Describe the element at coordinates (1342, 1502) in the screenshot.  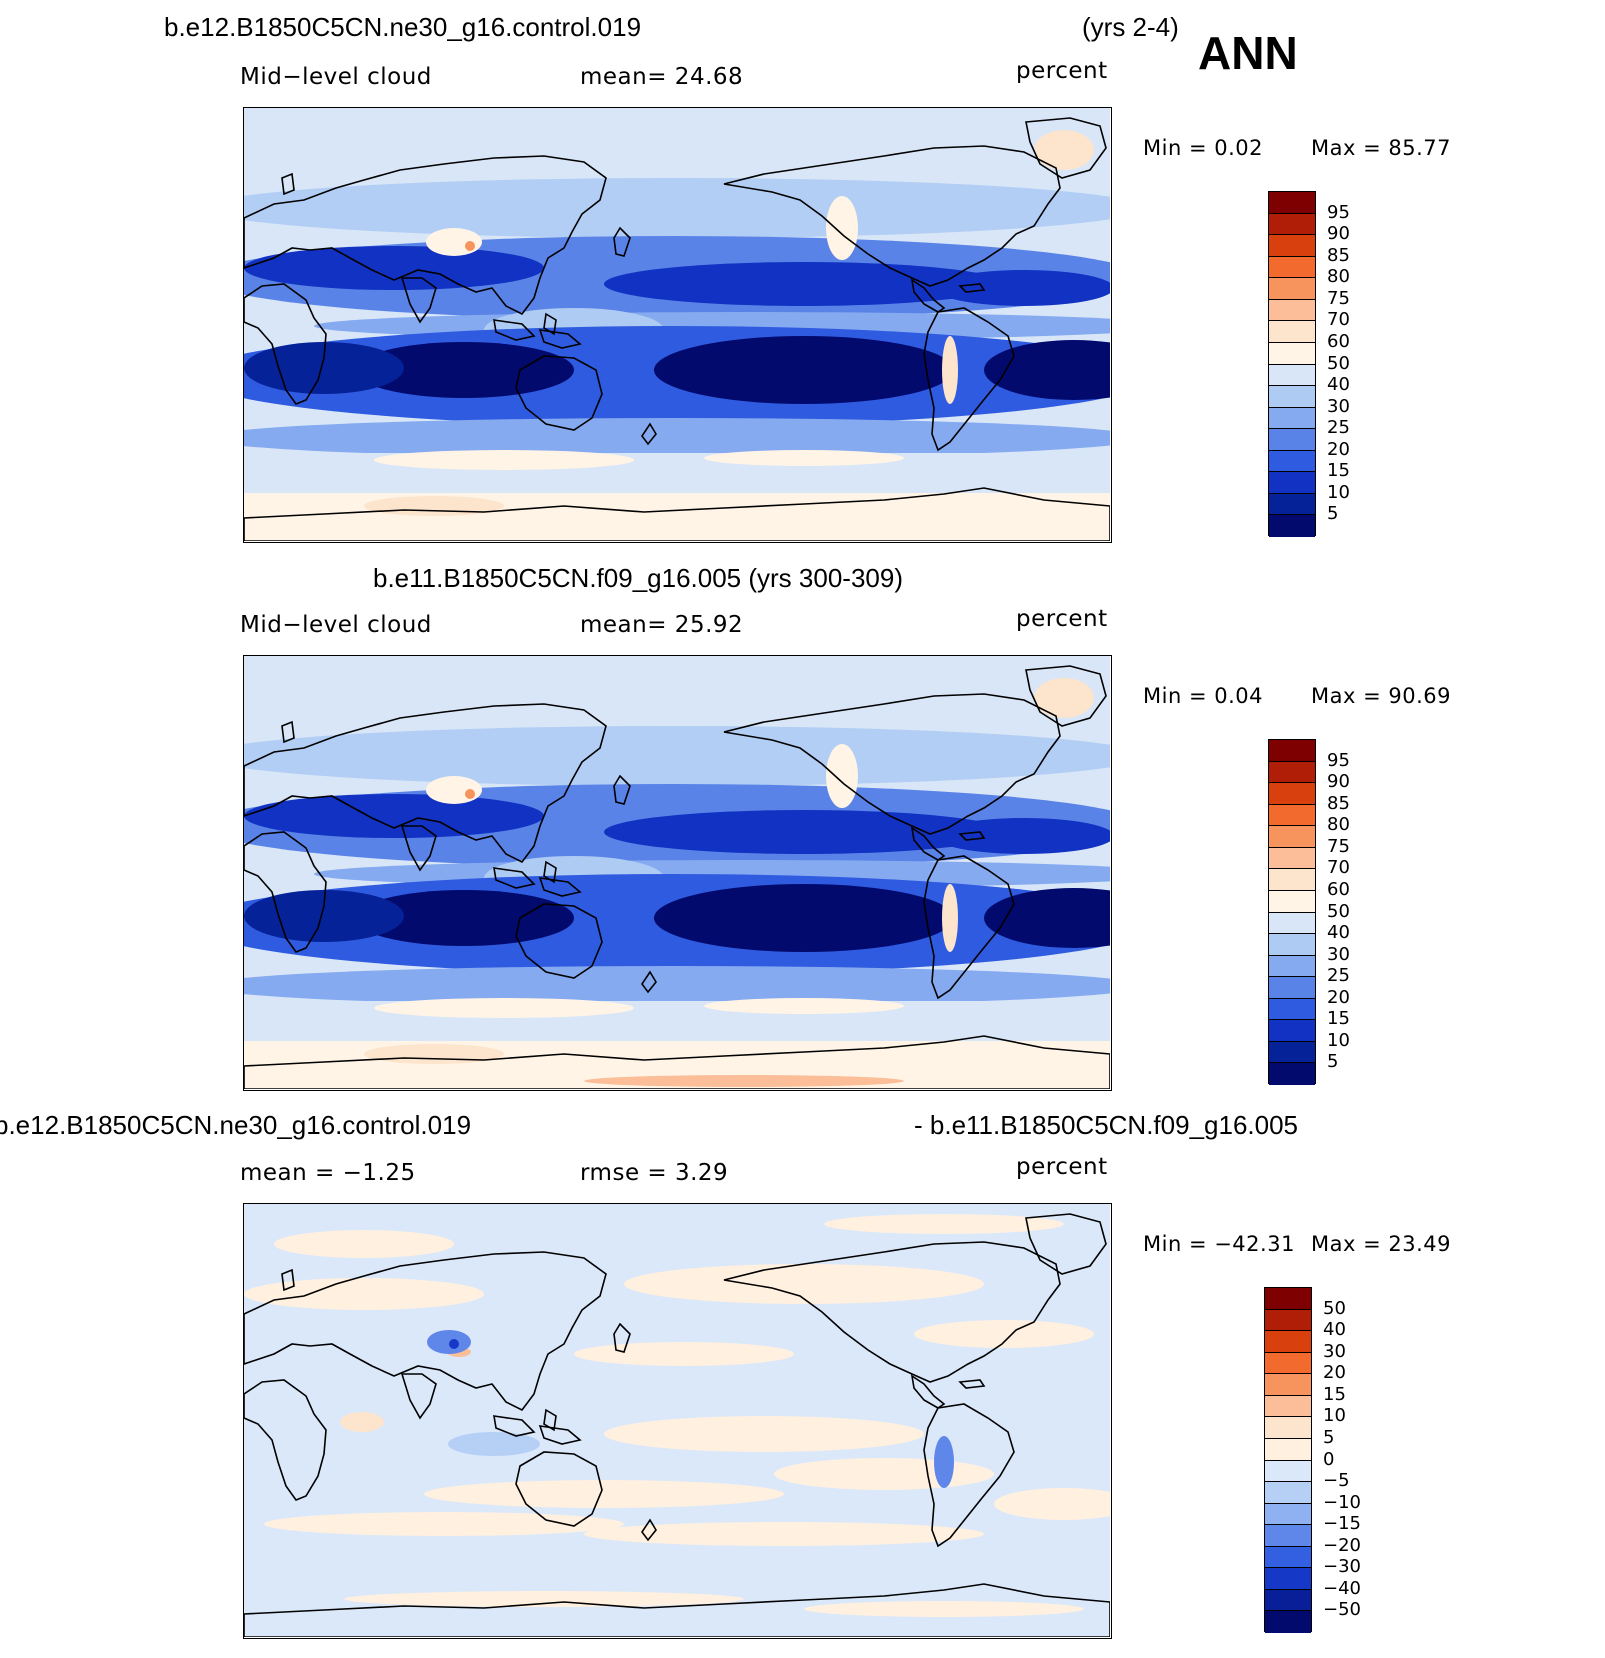
I see `colorbar-tick-label: −10` at that location.